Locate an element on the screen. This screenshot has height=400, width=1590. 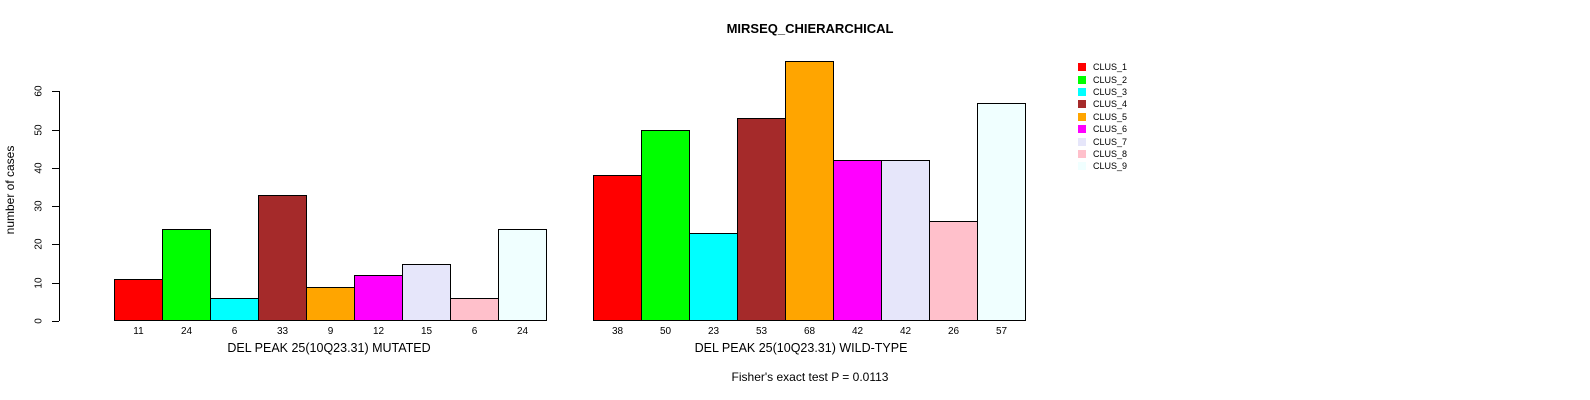
bar-clus_6-group1 is located at coordinates (857, 240).